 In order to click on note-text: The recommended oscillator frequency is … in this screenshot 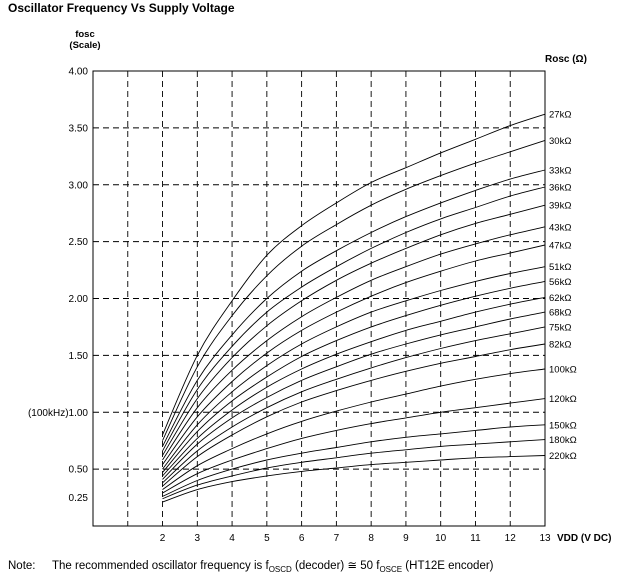, I will do `click(273, 567)`.